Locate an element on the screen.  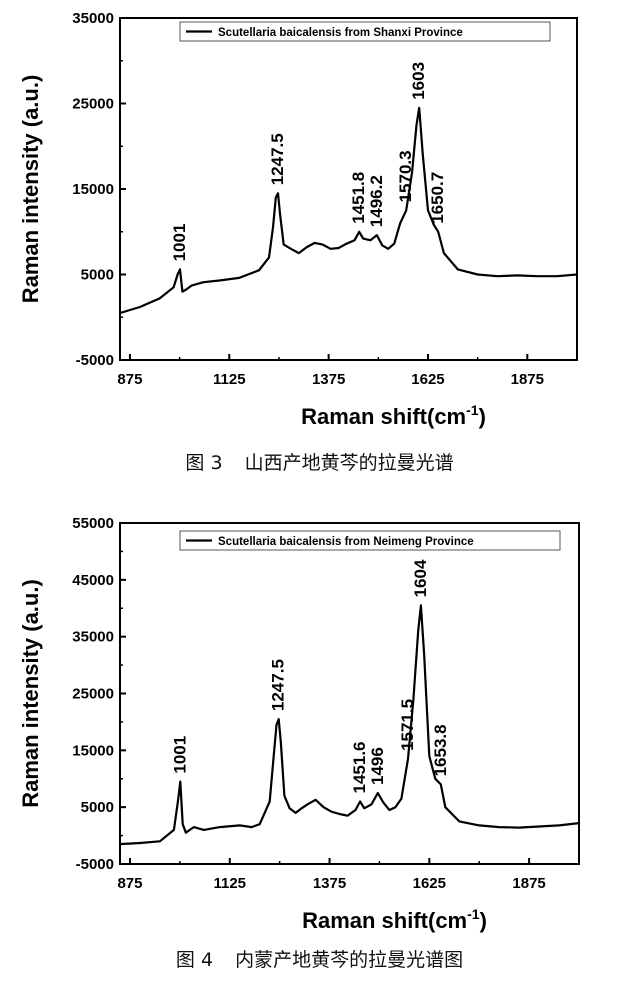
figure-caption: 图 4 内蒙产地黄芩的拉曼光谱图 is located at coordinates (319, 958).